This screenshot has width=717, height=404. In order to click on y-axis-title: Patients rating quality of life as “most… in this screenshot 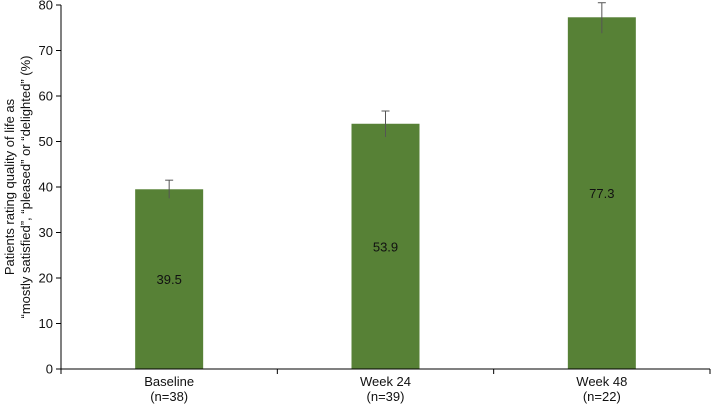, I will do `click(17, 187)`.